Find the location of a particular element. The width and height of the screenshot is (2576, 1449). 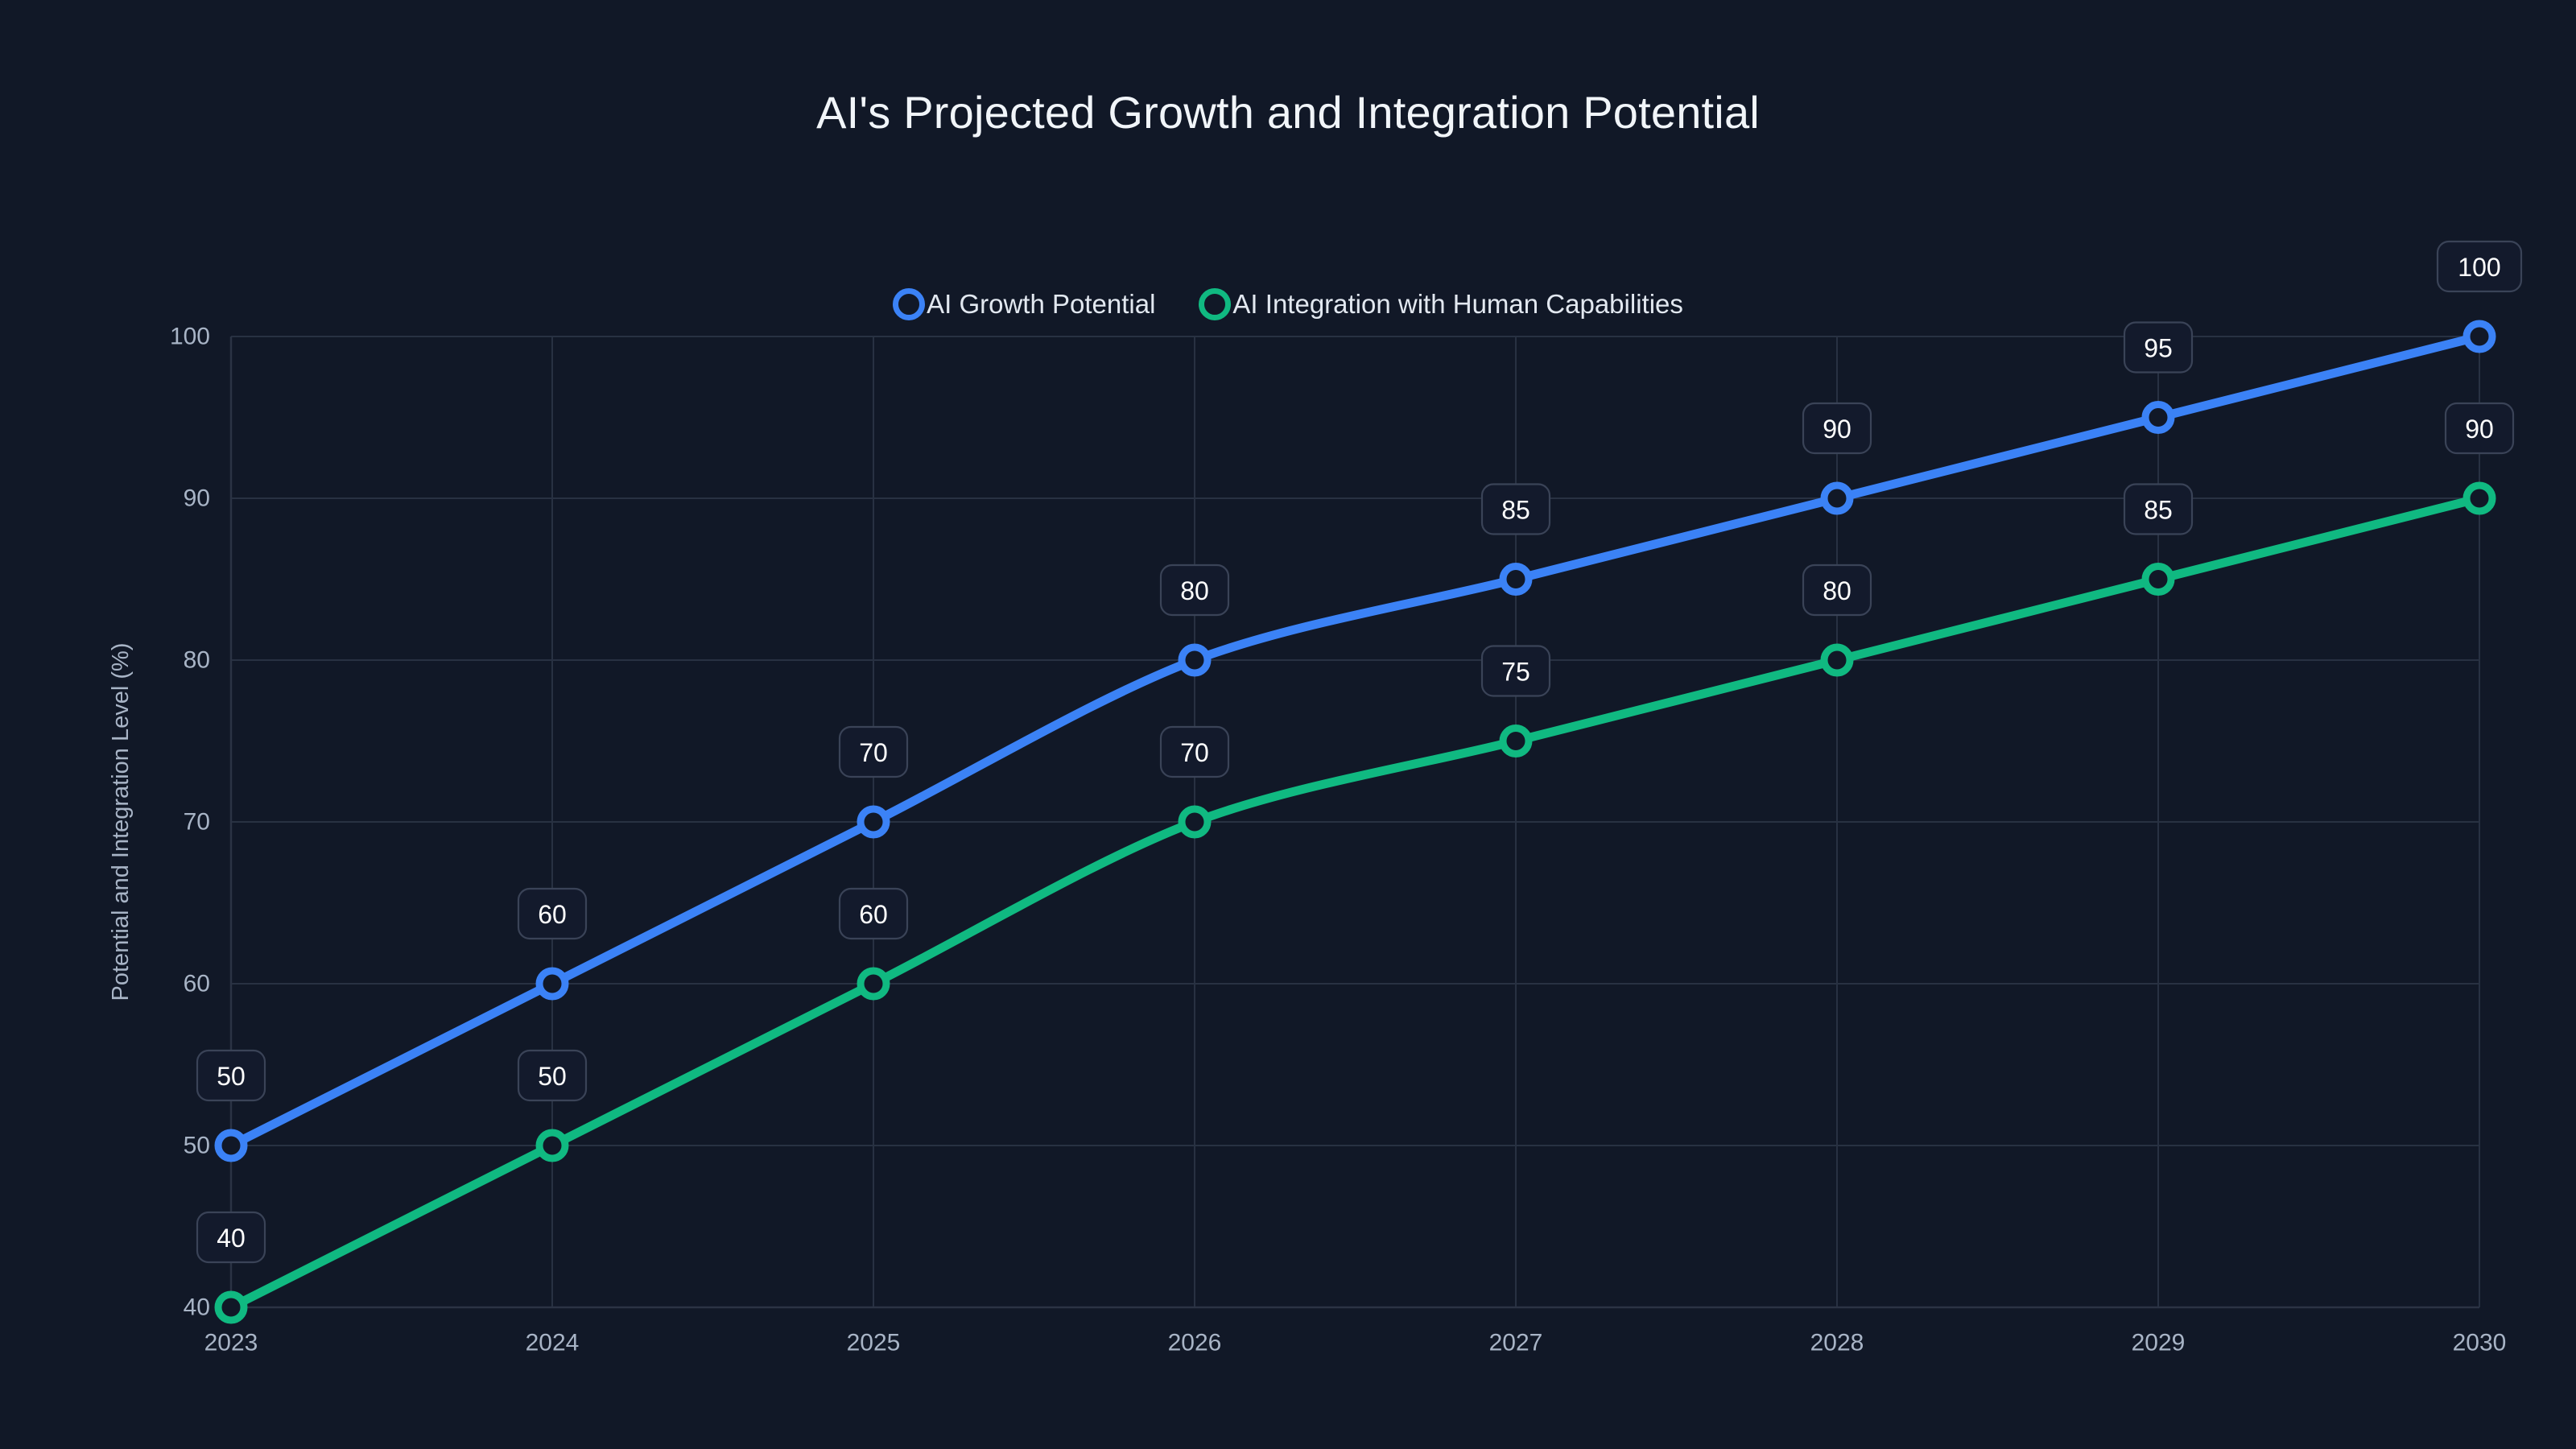

x-axis-tick-labels: 2023 2024 2025 2026 2027 2028 2029 2030 is located at coordinates (1355, 1343).